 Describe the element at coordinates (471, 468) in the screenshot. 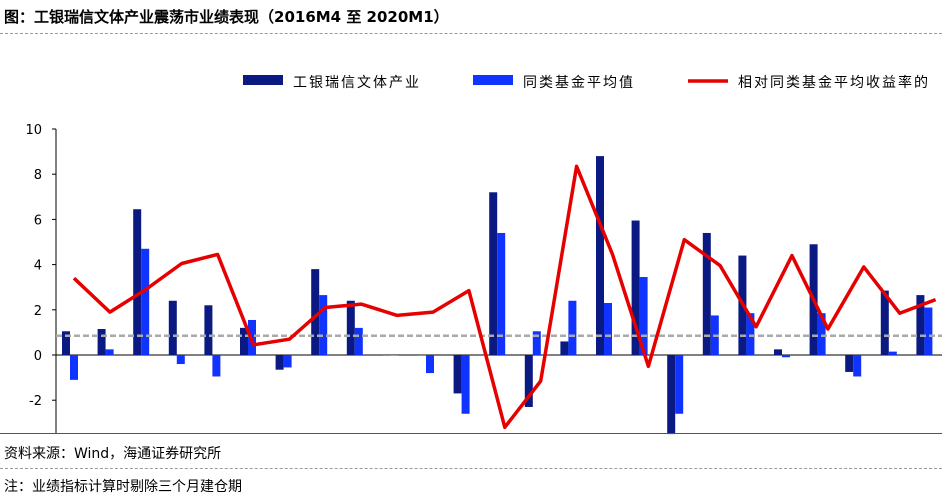

I see `footer-divider` at that location.